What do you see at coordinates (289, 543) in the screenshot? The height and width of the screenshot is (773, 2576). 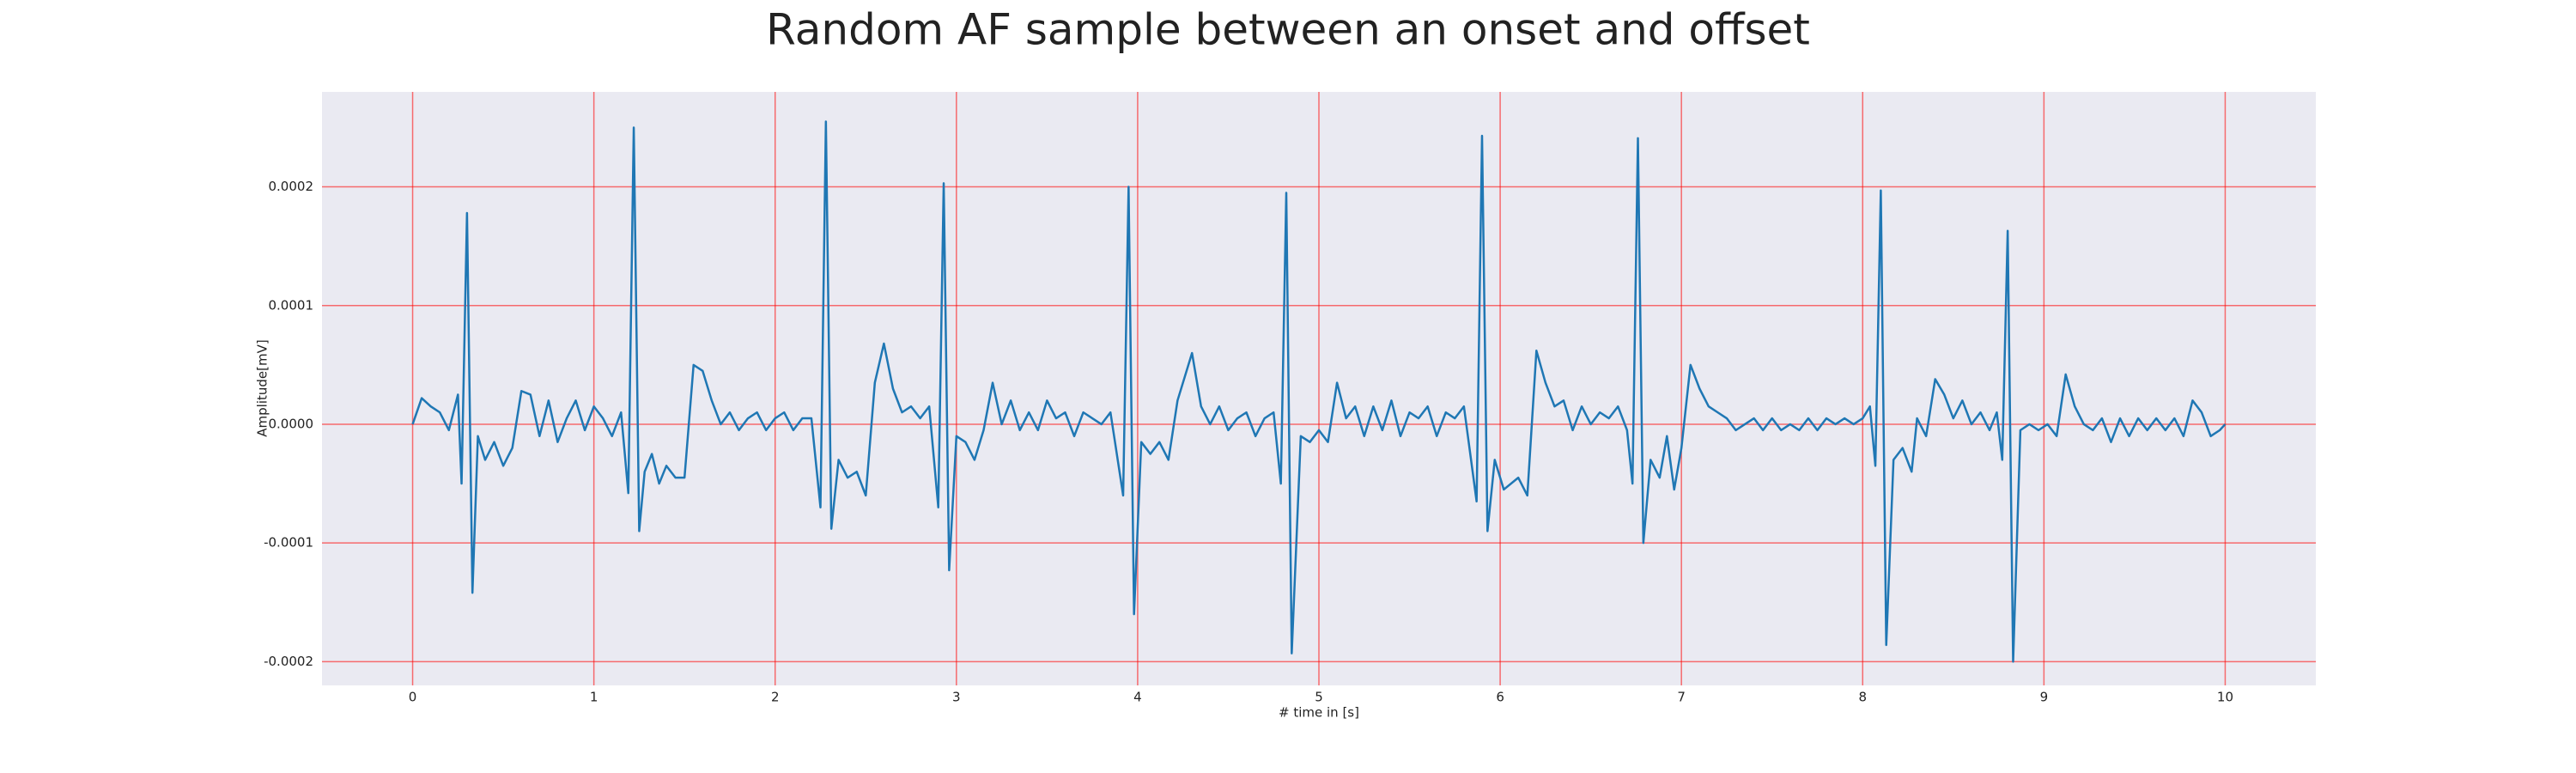 I see `y-tick-label: -0.0001` at bounding box center [289, 543].